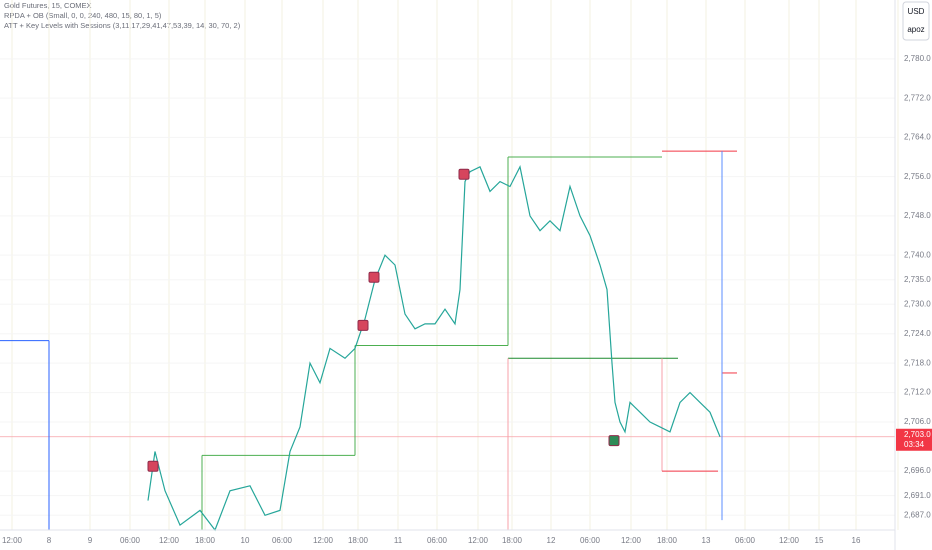  Describe the element at coordinates (917, 392) in the screenshot. I see `y-tick-label: 2,712.0` at that location.